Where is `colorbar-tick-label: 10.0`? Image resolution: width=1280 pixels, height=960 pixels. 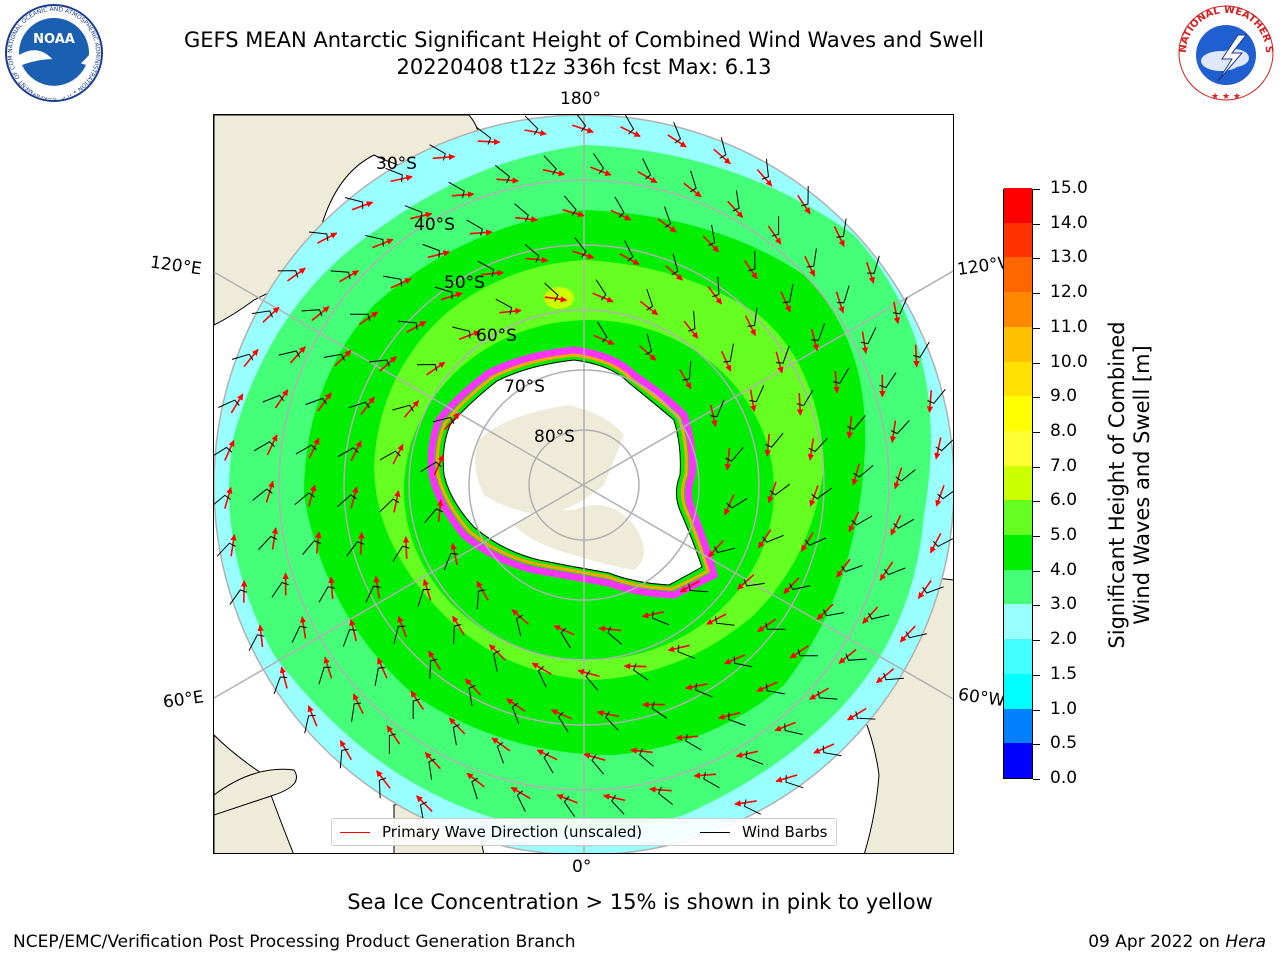 colorbar-tick-label: 10.0 is located at coordinates (1069, 361).